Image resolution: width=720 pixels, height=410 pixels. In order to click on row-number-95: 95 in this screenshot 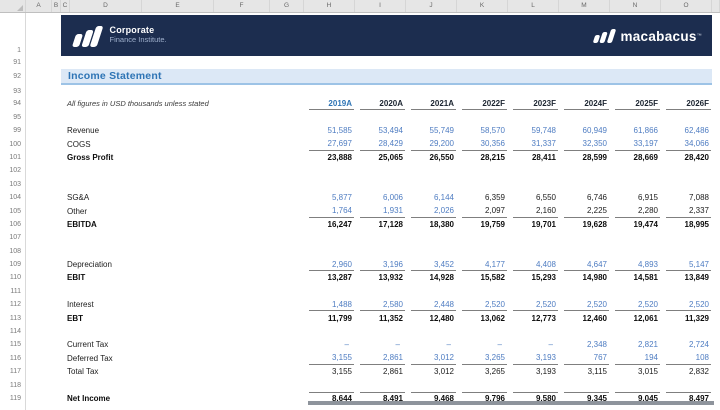, I will do `click(17, 117)`.